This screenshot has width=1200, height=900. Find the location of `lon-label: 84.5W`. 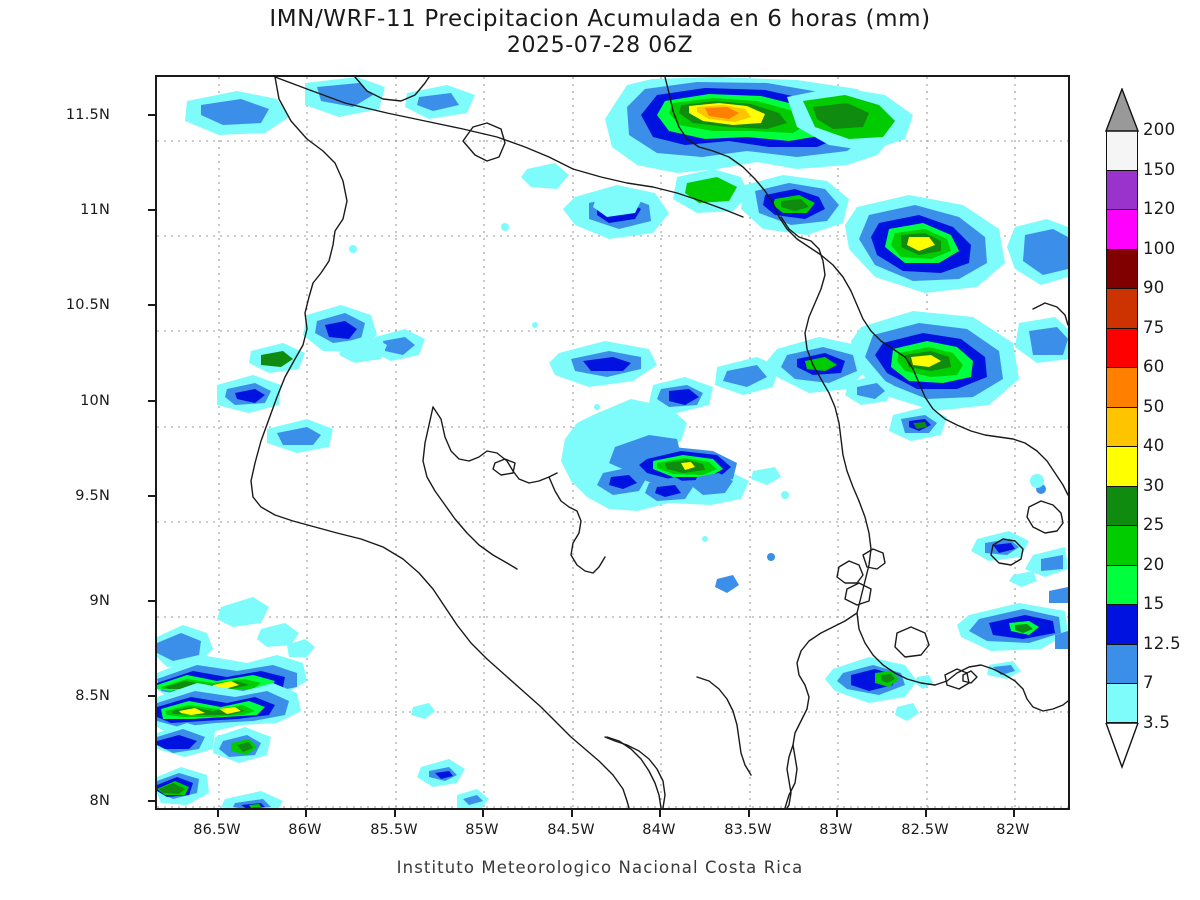

lon-label: 84.5W is located at coordinates (571, 830).